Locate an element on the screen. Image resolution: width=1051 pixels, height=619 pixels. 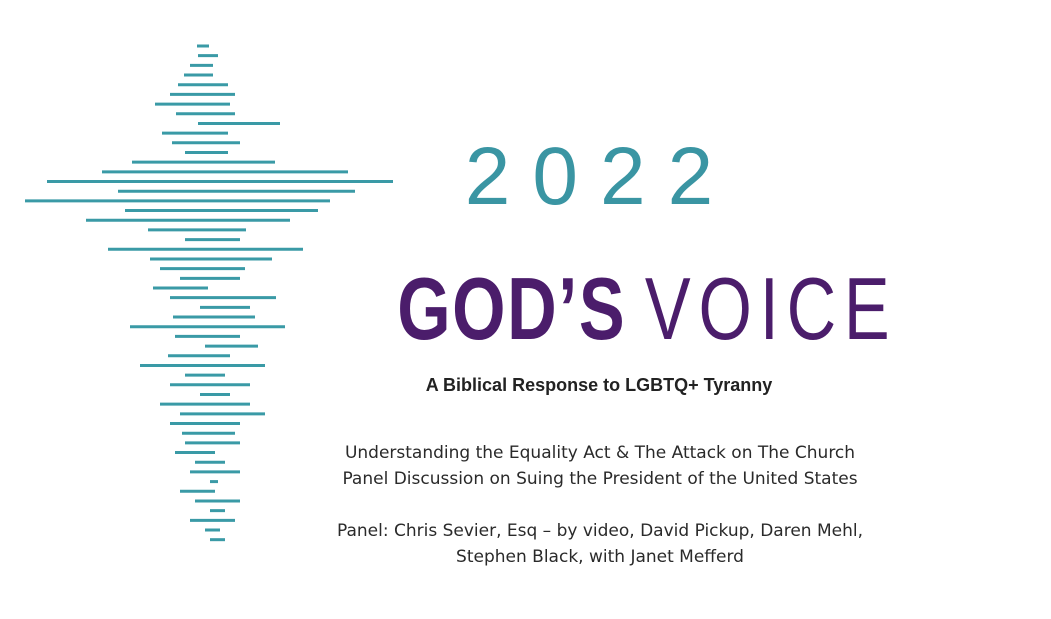
title-light: VOICE is located at coordinates (771, 308).